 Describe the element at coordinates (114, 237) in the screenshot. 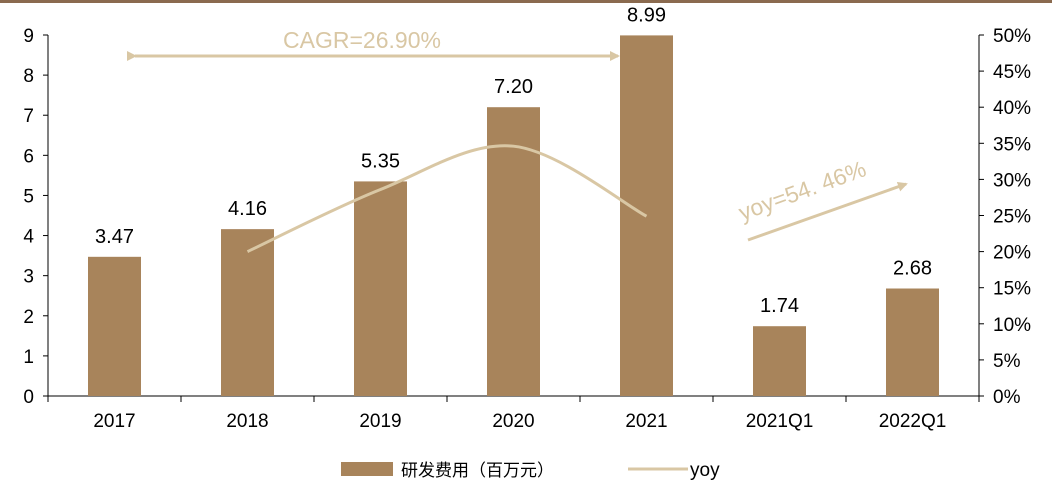

I see `bar-value-label: 3.47` at that location.